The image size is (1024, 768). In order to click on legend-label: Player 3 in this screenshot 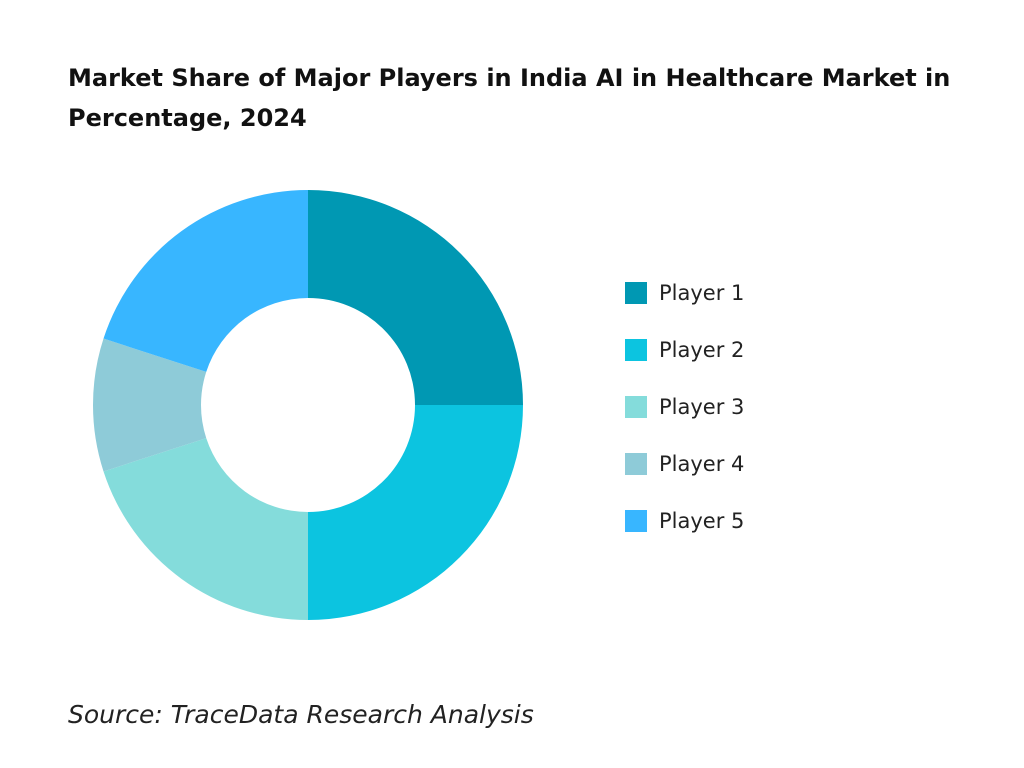, I will do `click(701, 407)`.